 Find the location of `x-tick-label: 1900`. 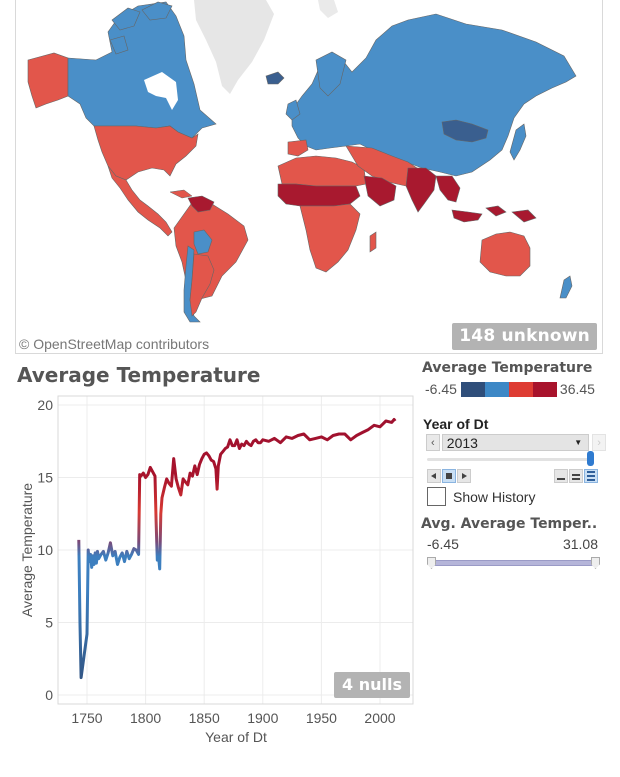

x-tick-label: 1900 is located at coordinates (262, 718).